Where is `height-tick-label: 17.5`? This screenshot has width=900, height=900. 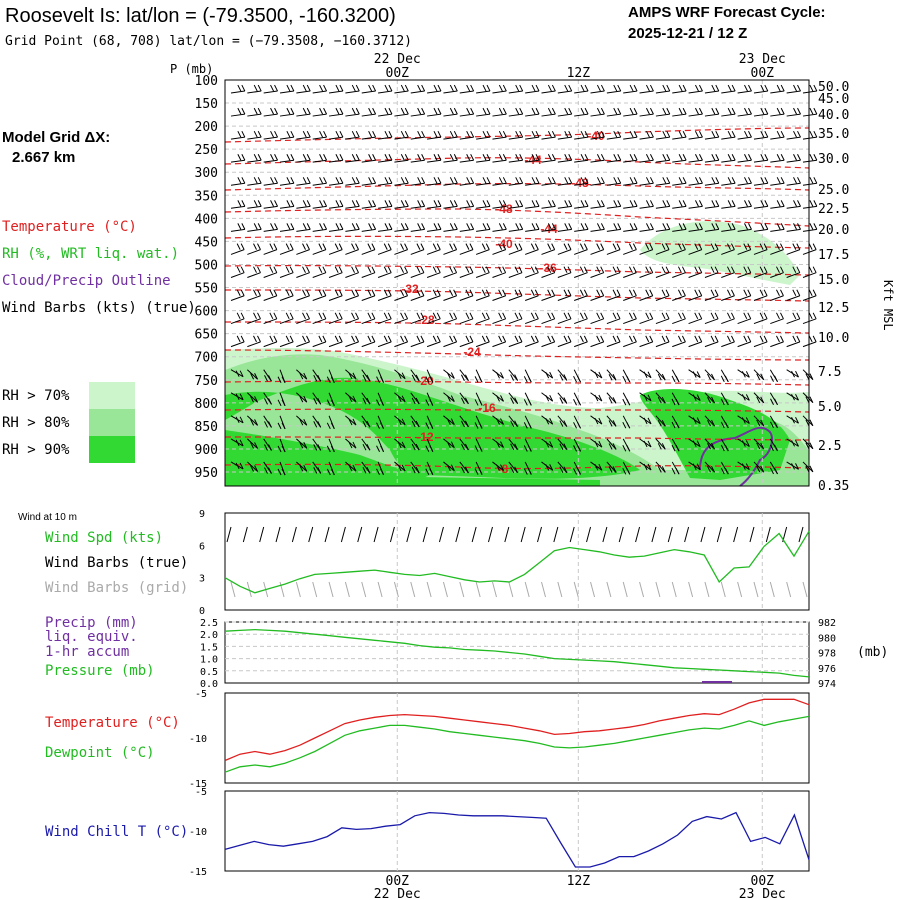
height-tick-label: 17.5 is located at coordinates (833, 255).